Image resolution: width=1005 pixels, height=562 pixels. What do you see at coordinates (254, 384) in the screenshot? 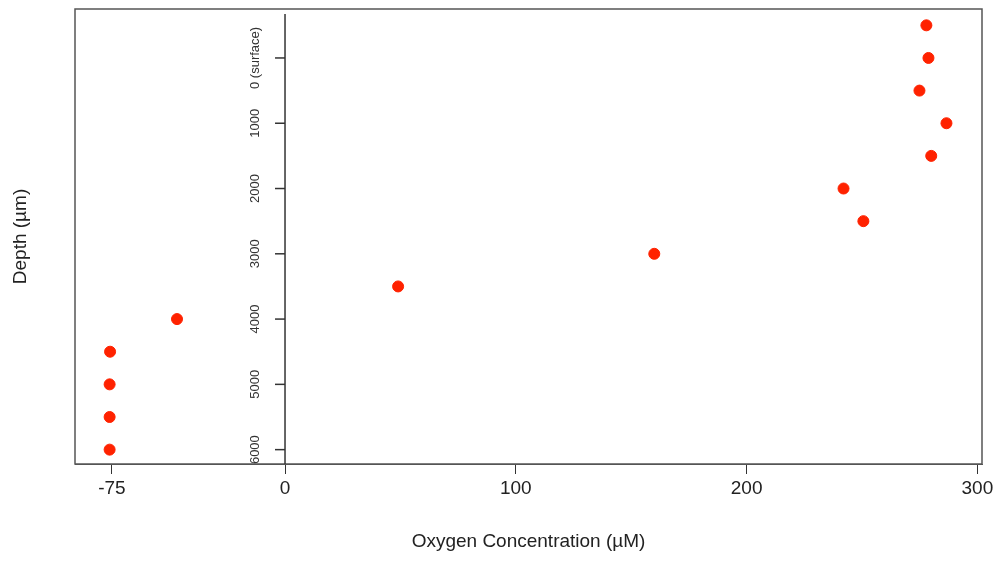
I see `y-tick-label: 5000` at bounding box center [254, 384].